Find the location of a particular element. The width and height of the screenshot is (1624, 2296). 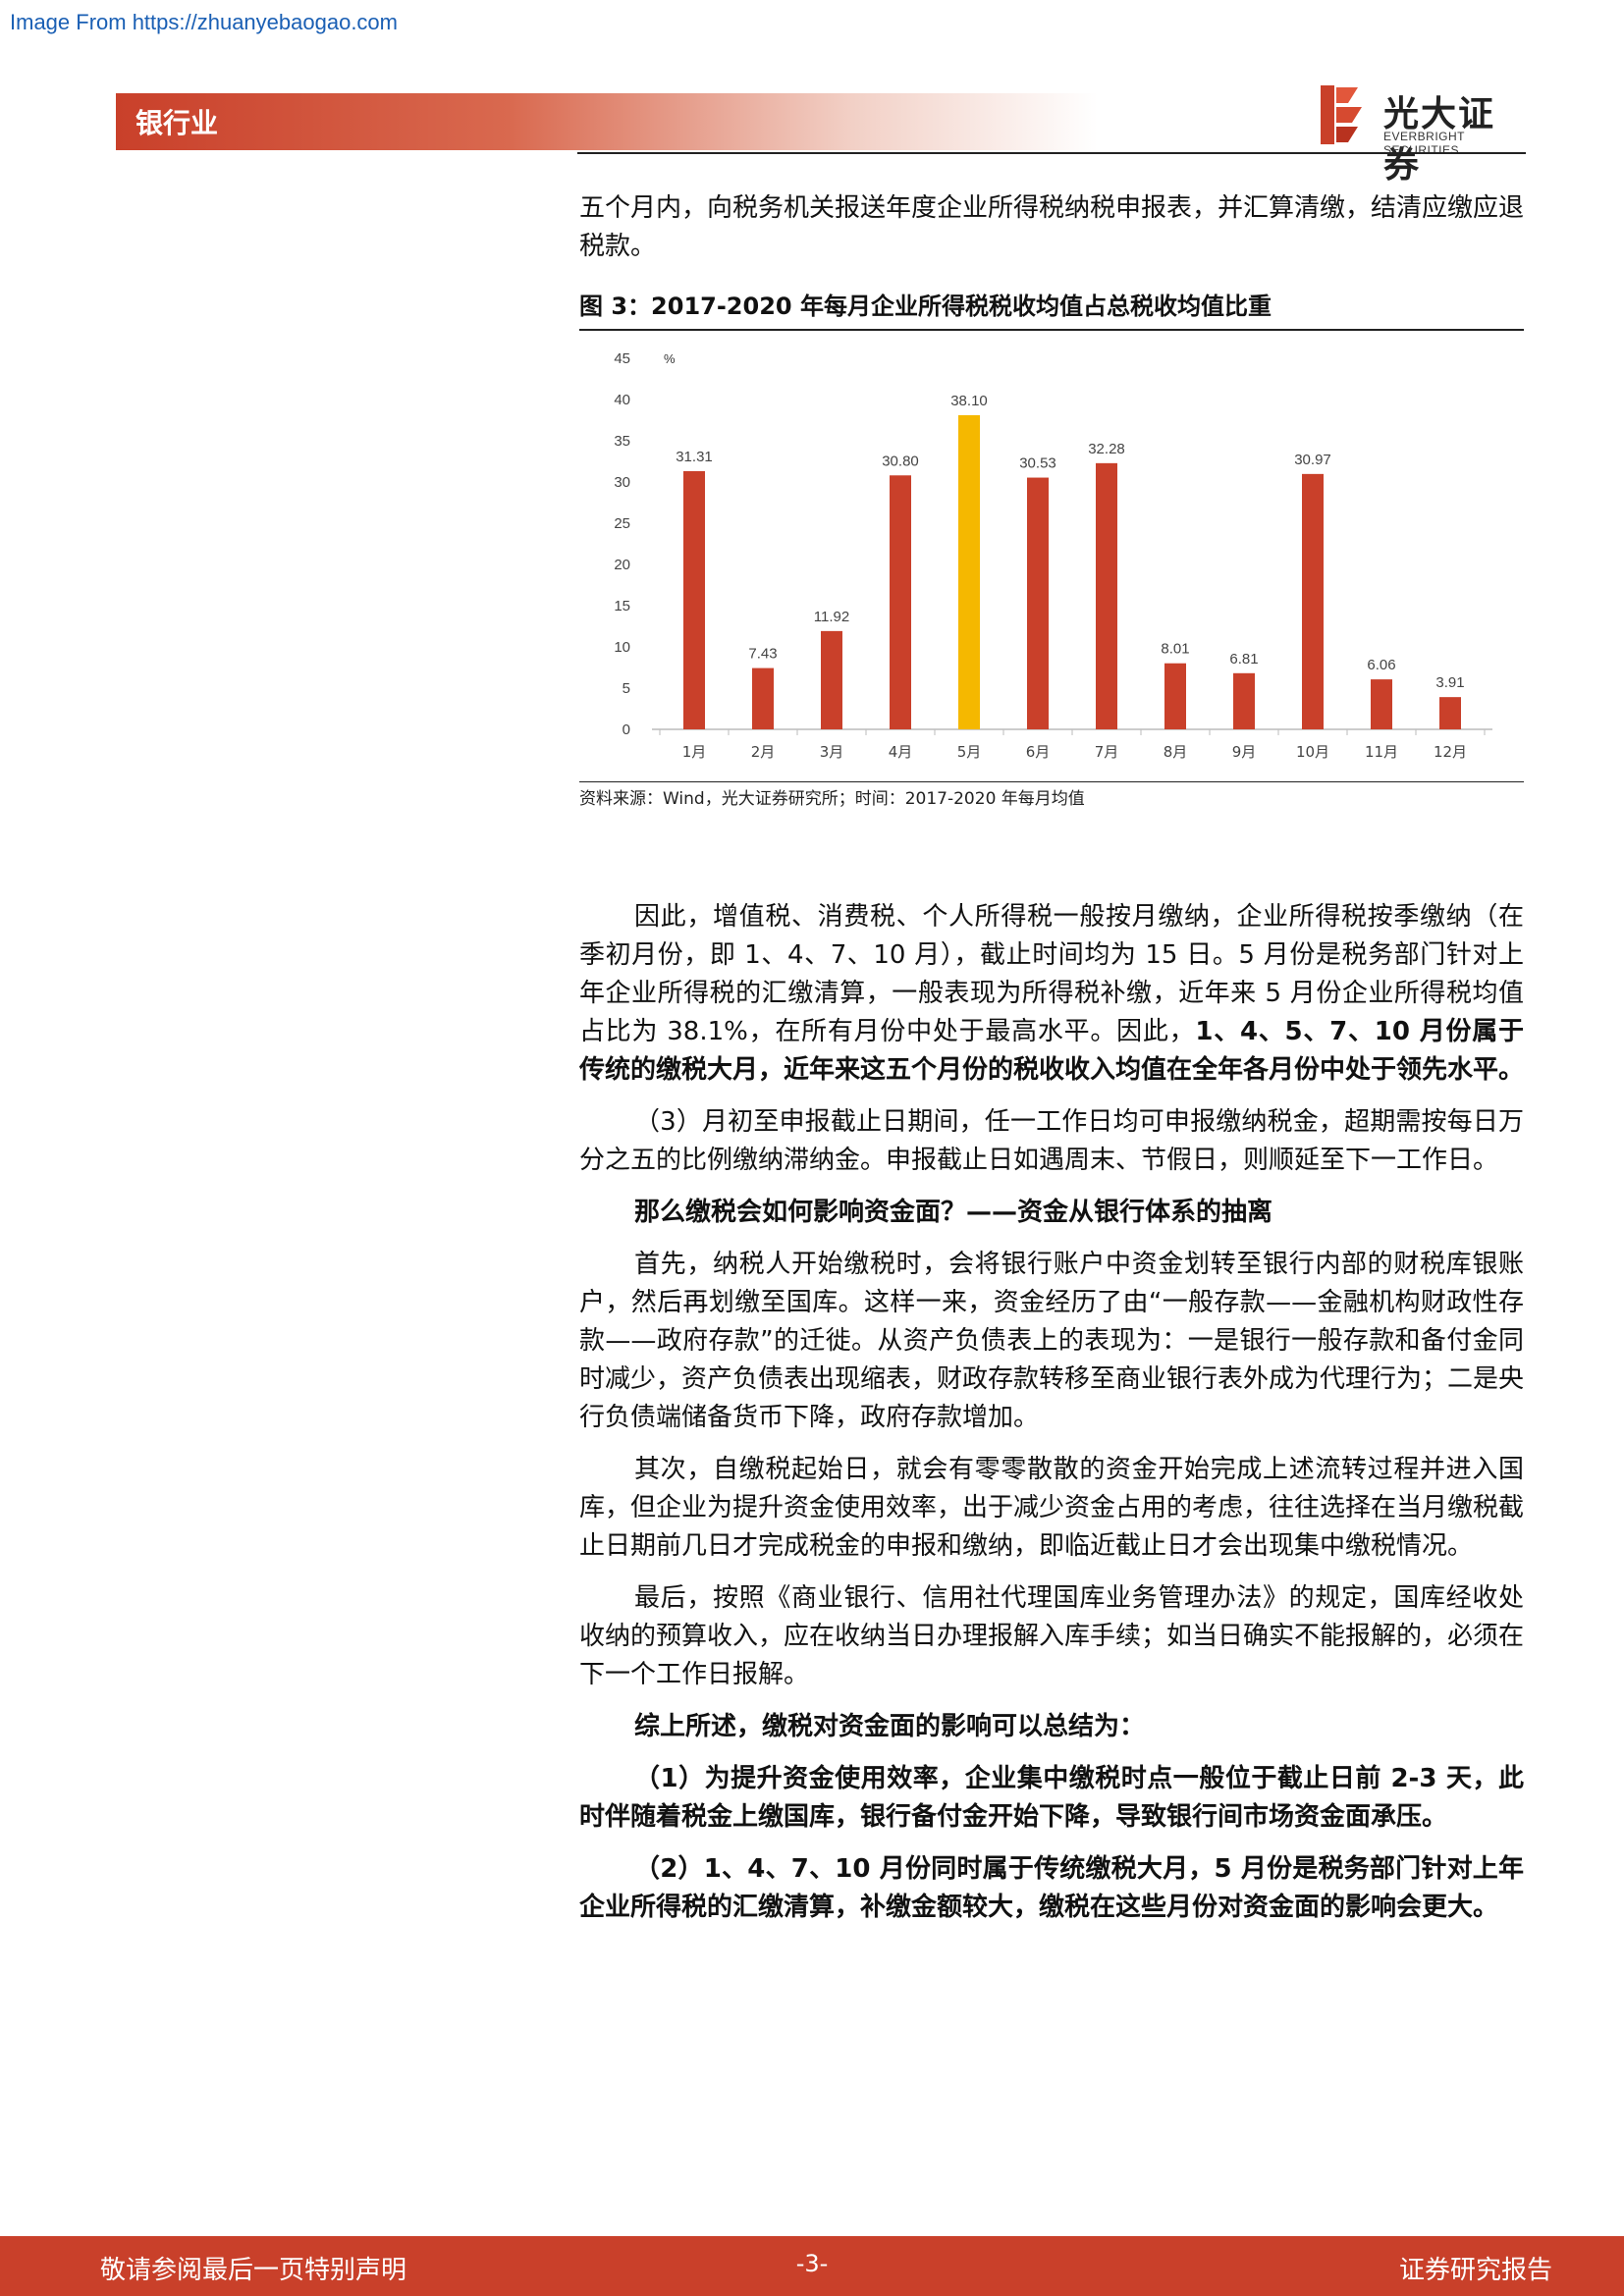

section-label: 银行业 is located at coordinates (177, 123).